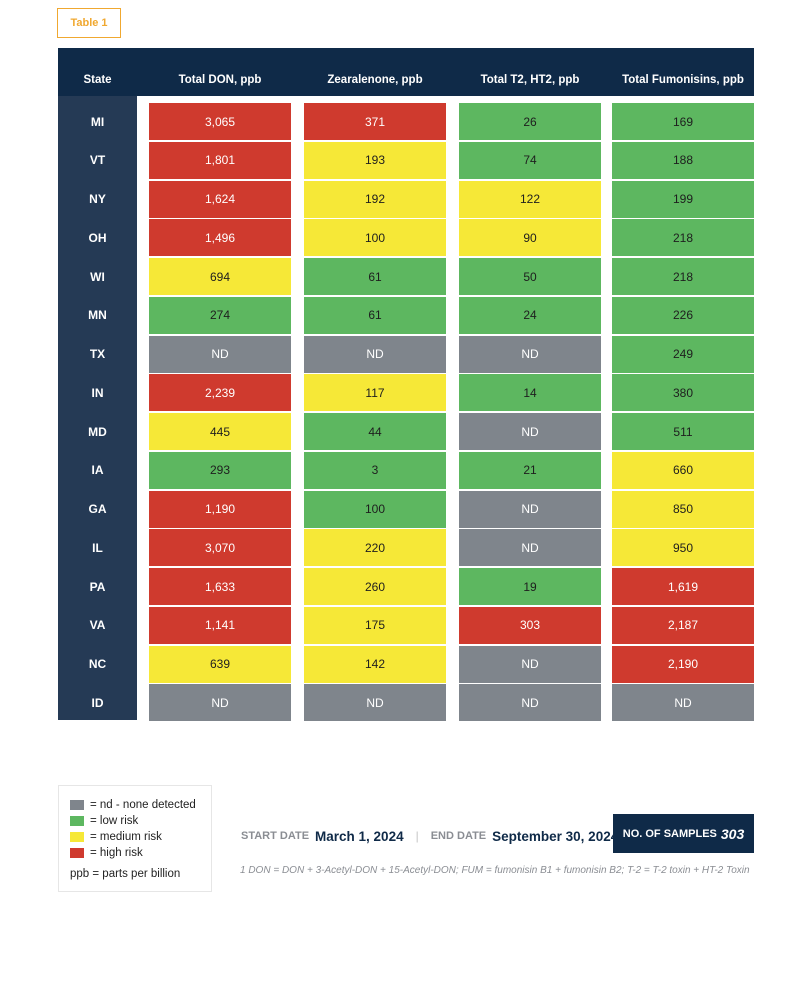 This screenshot has width=811, height=991. What do you see at coordinates (458, 836) in the screenshot?
I see `end-date-label: END DATE` at bounding box center [458, 836].